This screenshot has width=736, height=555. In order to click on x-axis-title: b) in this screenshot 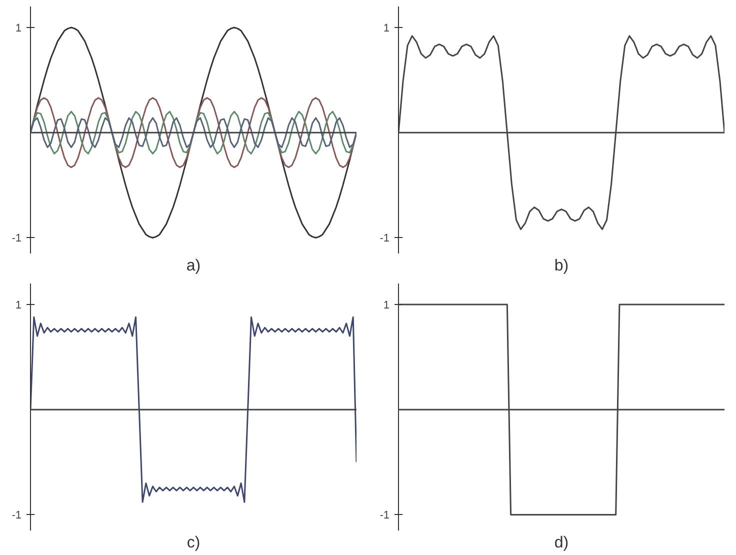, I will do `click(561, 266)`.